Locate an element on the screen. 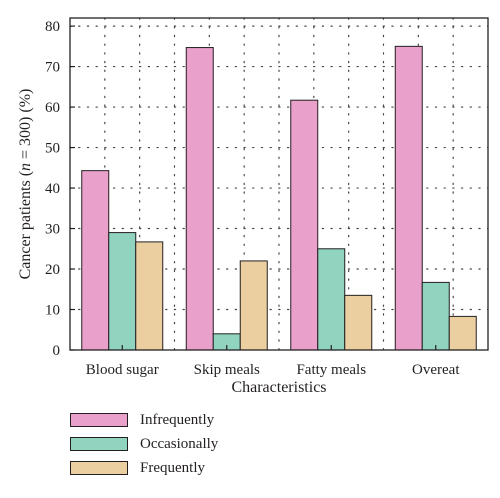  bar-infrequently-blood-sugar is located at coordinates (95, 260).